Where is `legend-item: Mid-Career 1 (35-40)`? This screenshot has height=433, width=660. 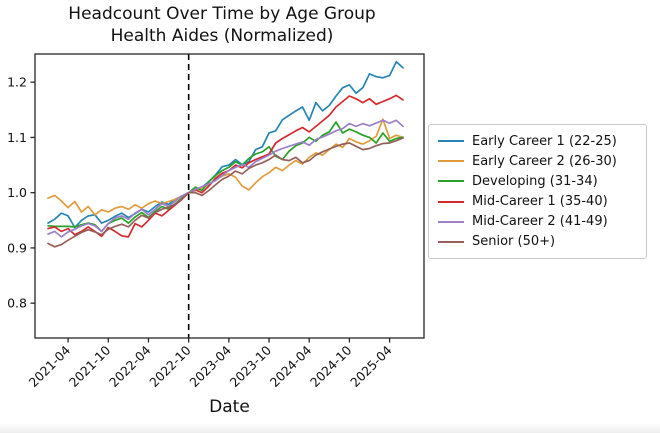
legend-item: Mid-Career 1 (35-40) is located at coordinates (537, 202).